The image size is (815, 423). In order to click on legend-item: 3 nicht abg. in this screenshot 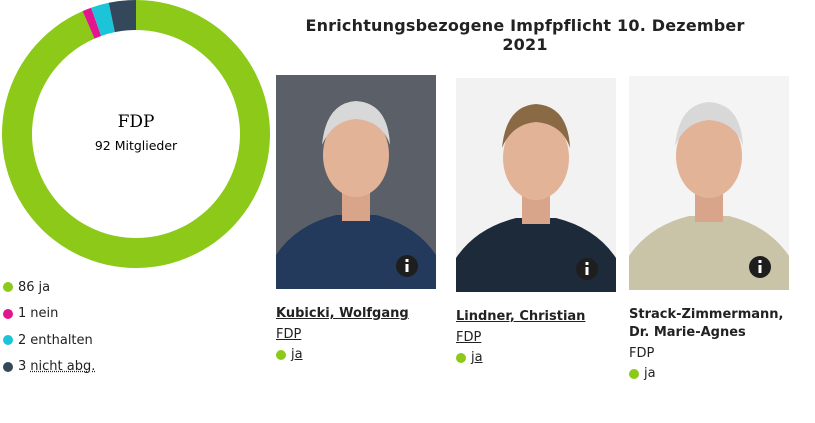, I will do `click(49, 367)`.